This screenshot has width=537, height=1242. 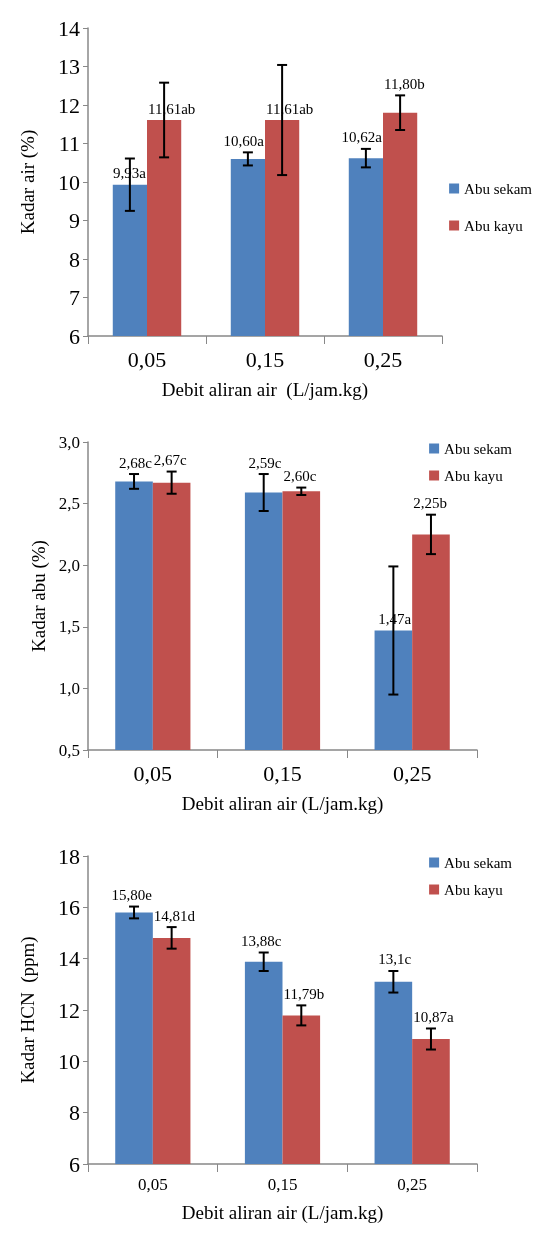 I want to click on y-tick-label: 11, so click(x=69, y=143).